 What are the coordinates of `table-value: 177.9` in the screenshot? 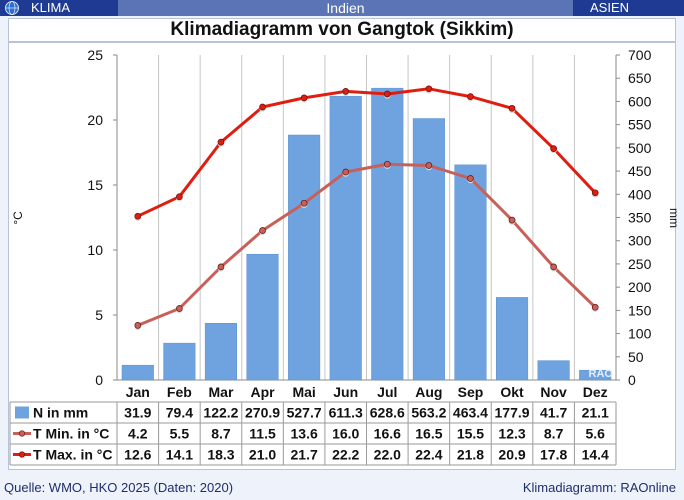 It's located at (512, 413).